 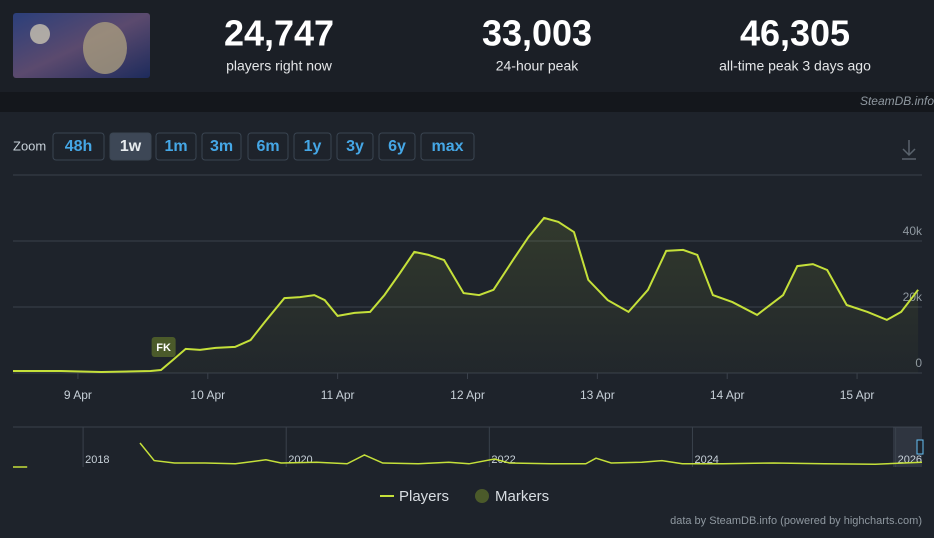 What do you see at coordinates (81, 45) in the screenshot?
I see `game-thumbnail` at bounding box center [81, 45].